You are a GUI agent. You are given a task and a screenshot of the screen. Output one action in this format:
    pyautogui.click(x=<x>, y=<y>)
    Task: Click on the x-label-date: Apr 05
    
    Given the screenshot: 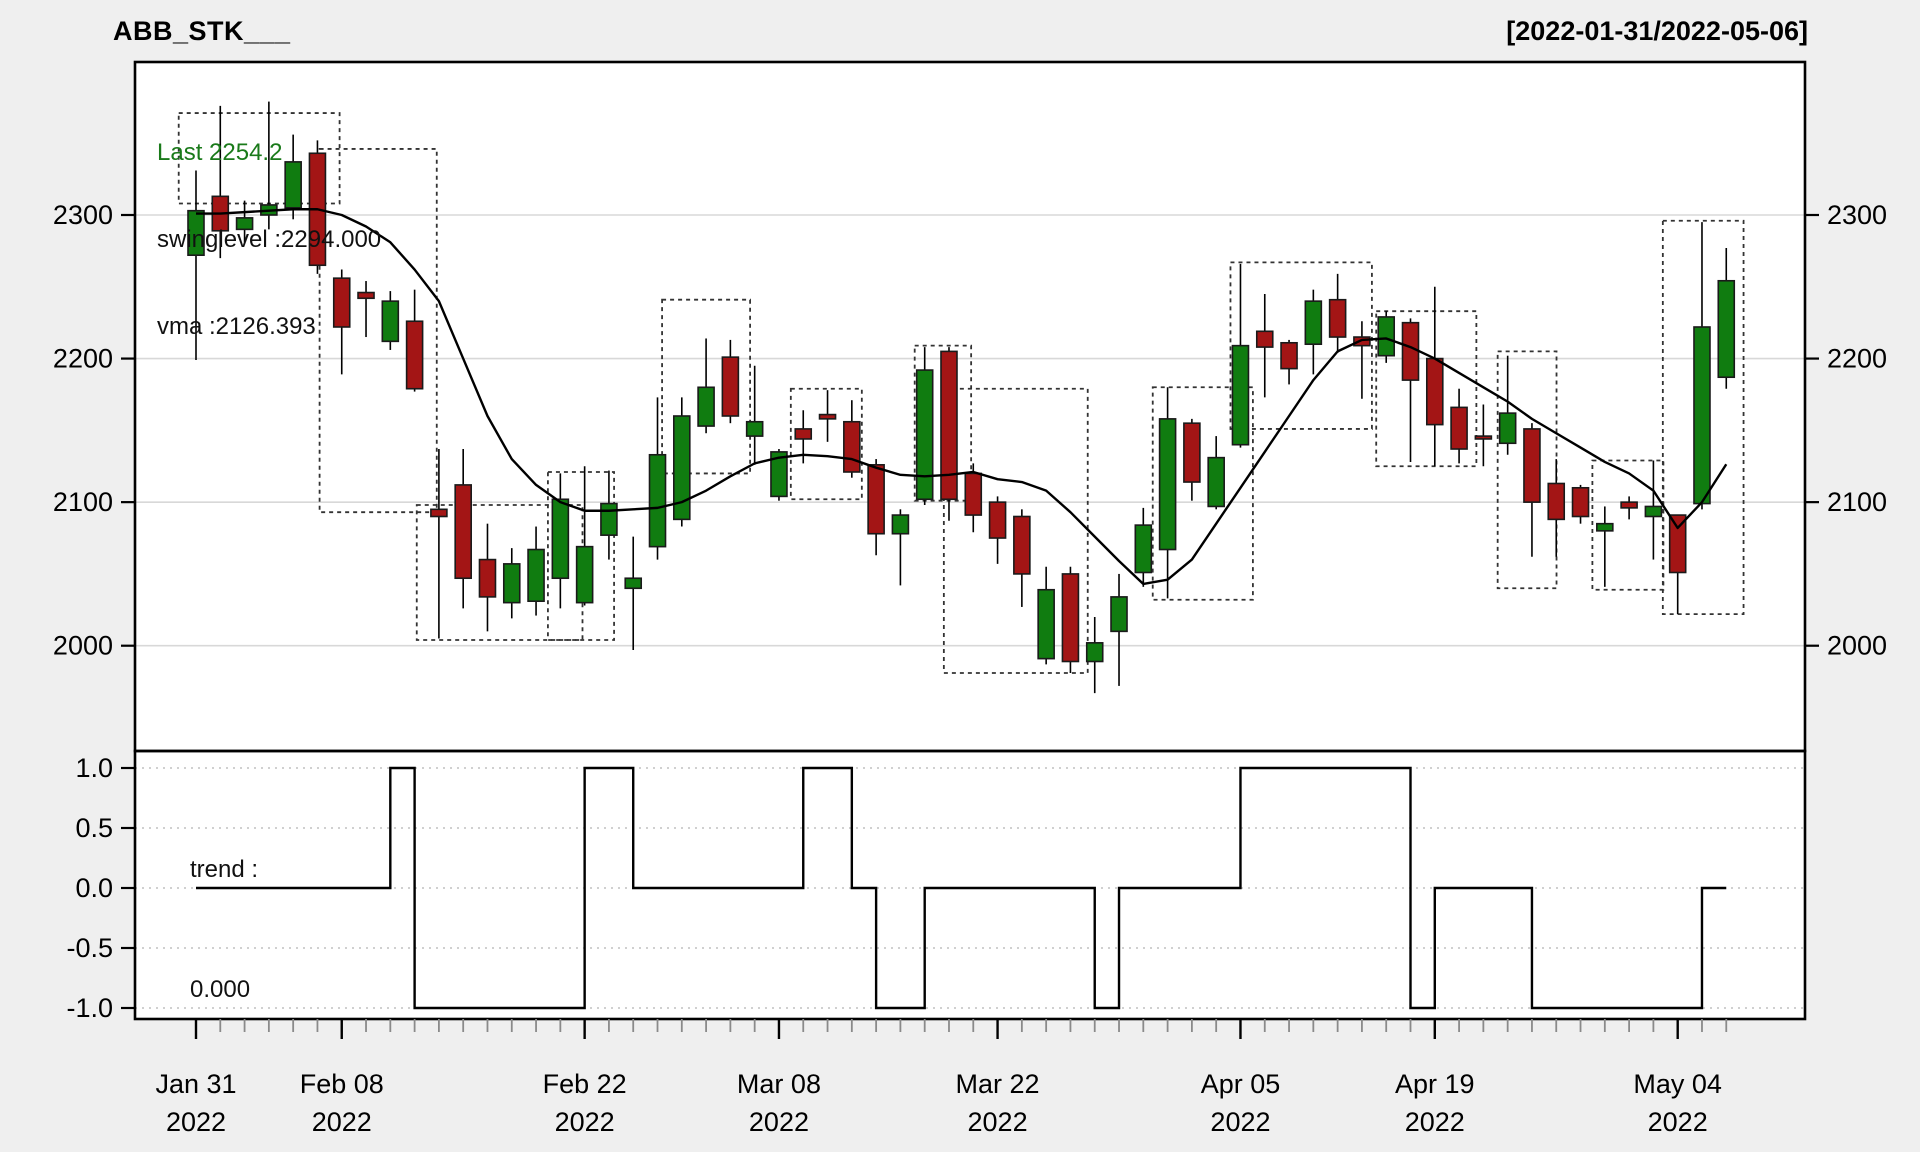 What is the action you would take?
    pyautogui.click(x=1241, y=1084)
    